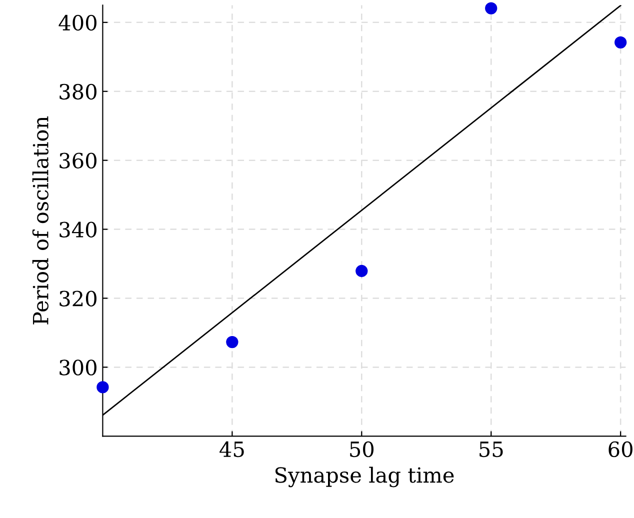 Image resolution: width=634 pixels, height=518 pixels. What do you see at coordinates (78, 368) in the screenshot?
I see `y-tick-label: 300` at bounding box center [78, 368].